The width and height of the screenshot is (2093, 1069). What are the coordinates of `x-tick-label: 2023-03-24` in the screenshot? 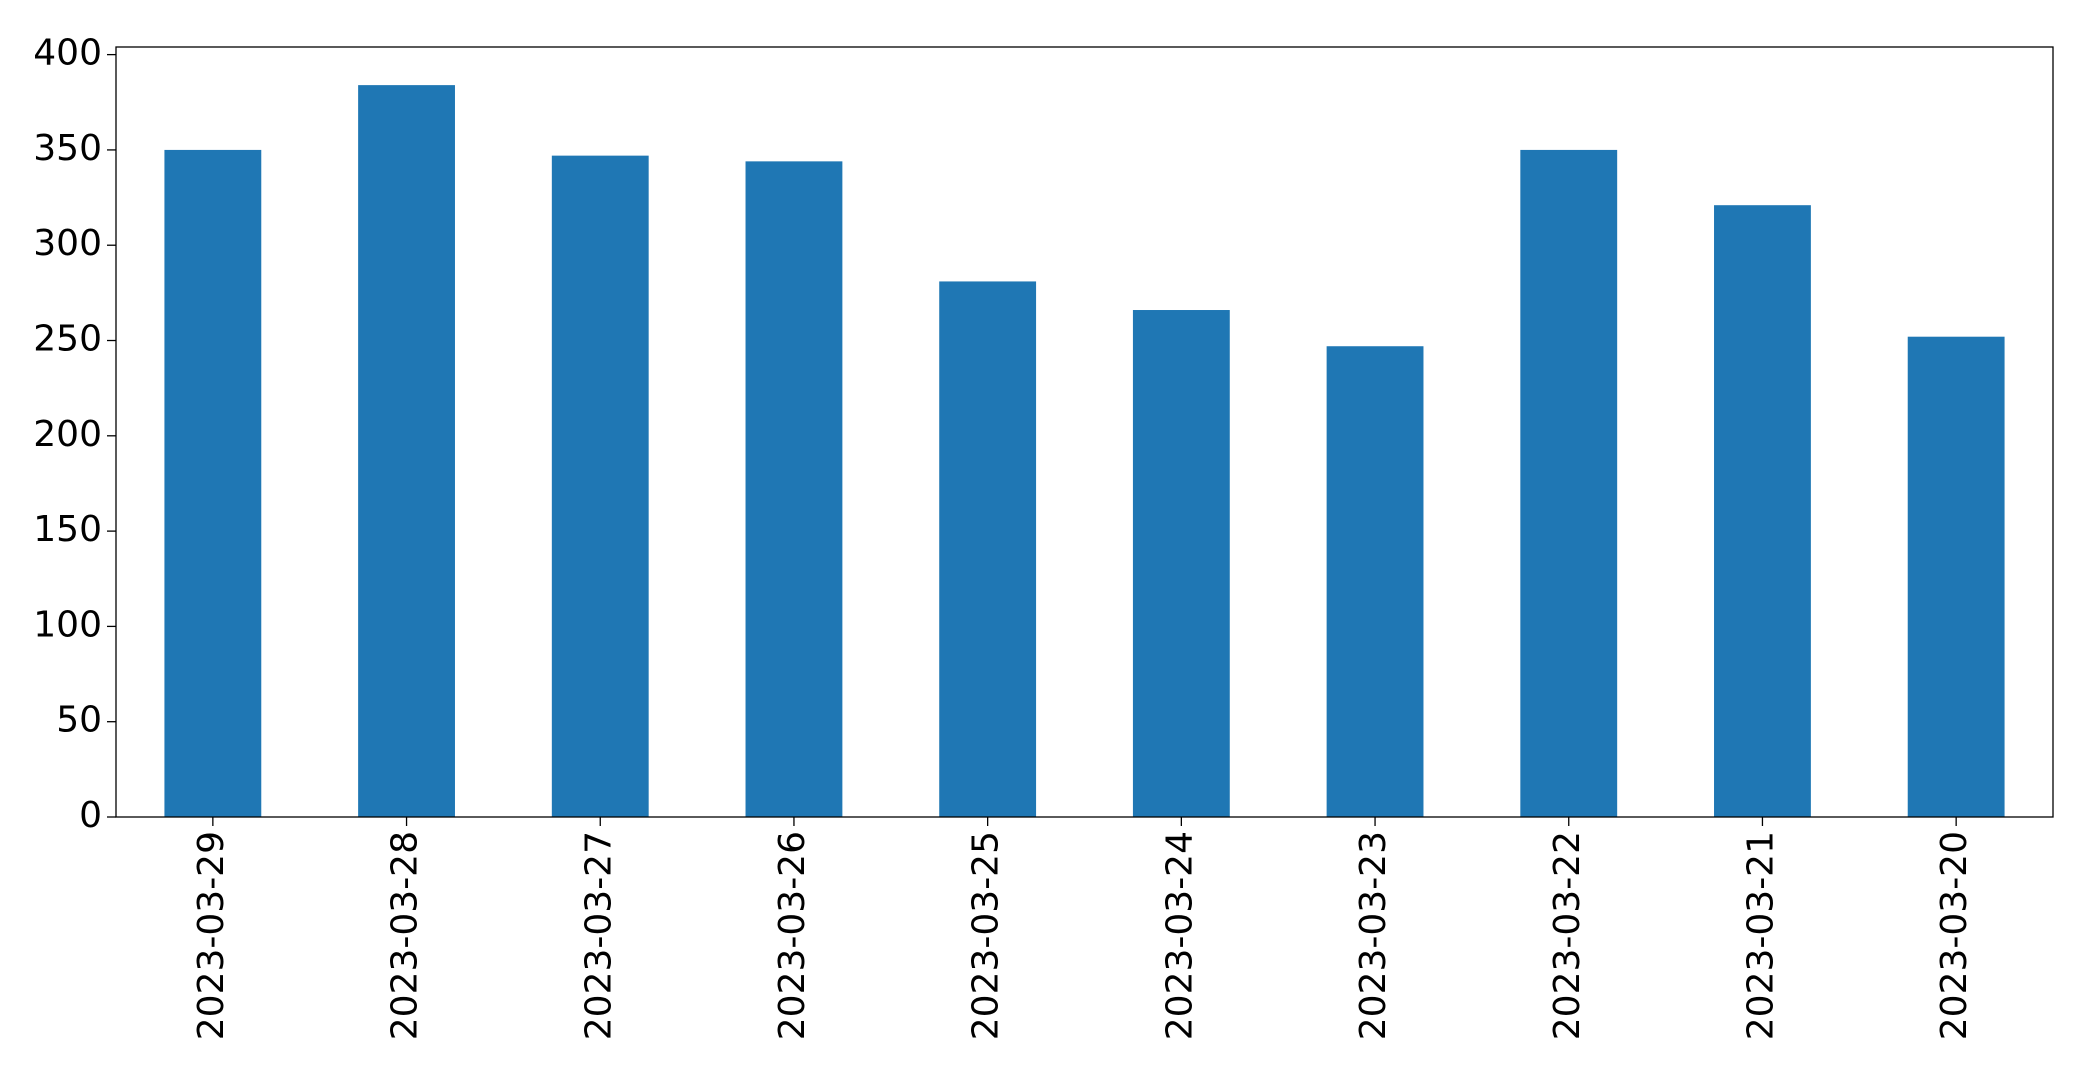 It's located at (1179, 935).